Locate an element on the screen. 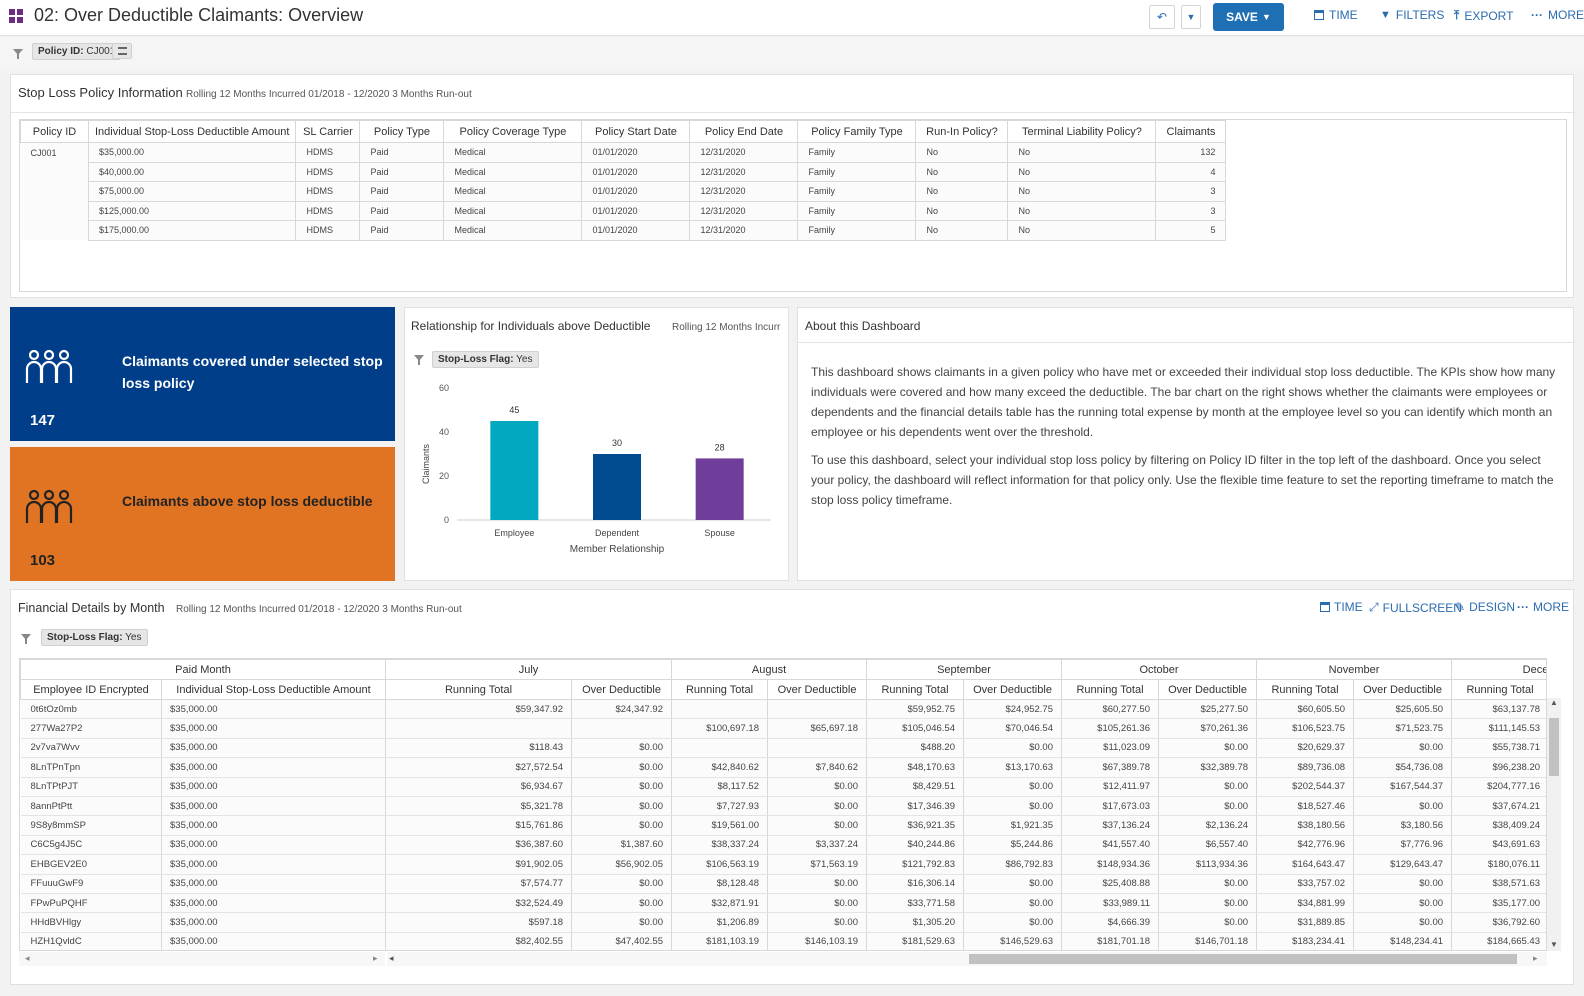 The height and width of the screenshot is (996, 1584). vertical-scrollbar-thumb is located at coordinates (1554, 747).